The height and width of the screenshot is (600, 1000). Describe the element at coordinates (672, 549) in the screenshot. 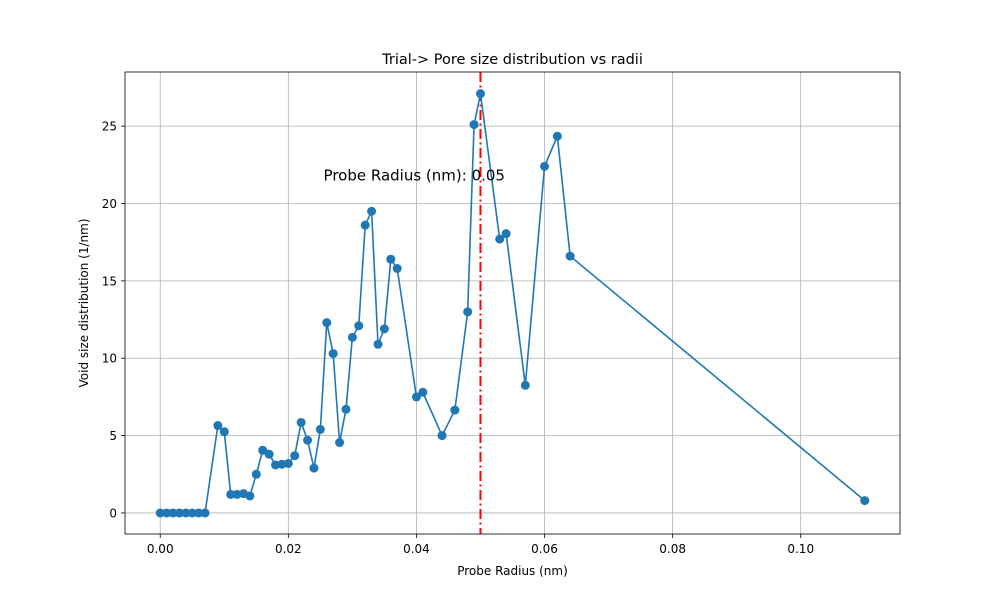

I see `x-tick-label: 0.08` at that location.